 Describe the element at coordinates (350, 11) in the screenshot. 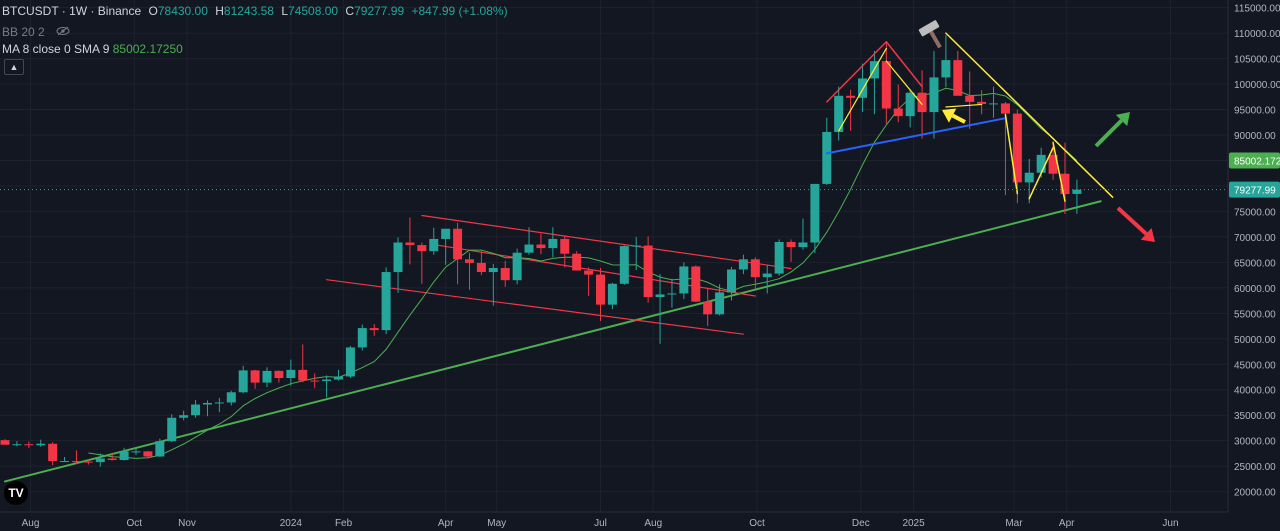

I see `close-label: C` at that location.